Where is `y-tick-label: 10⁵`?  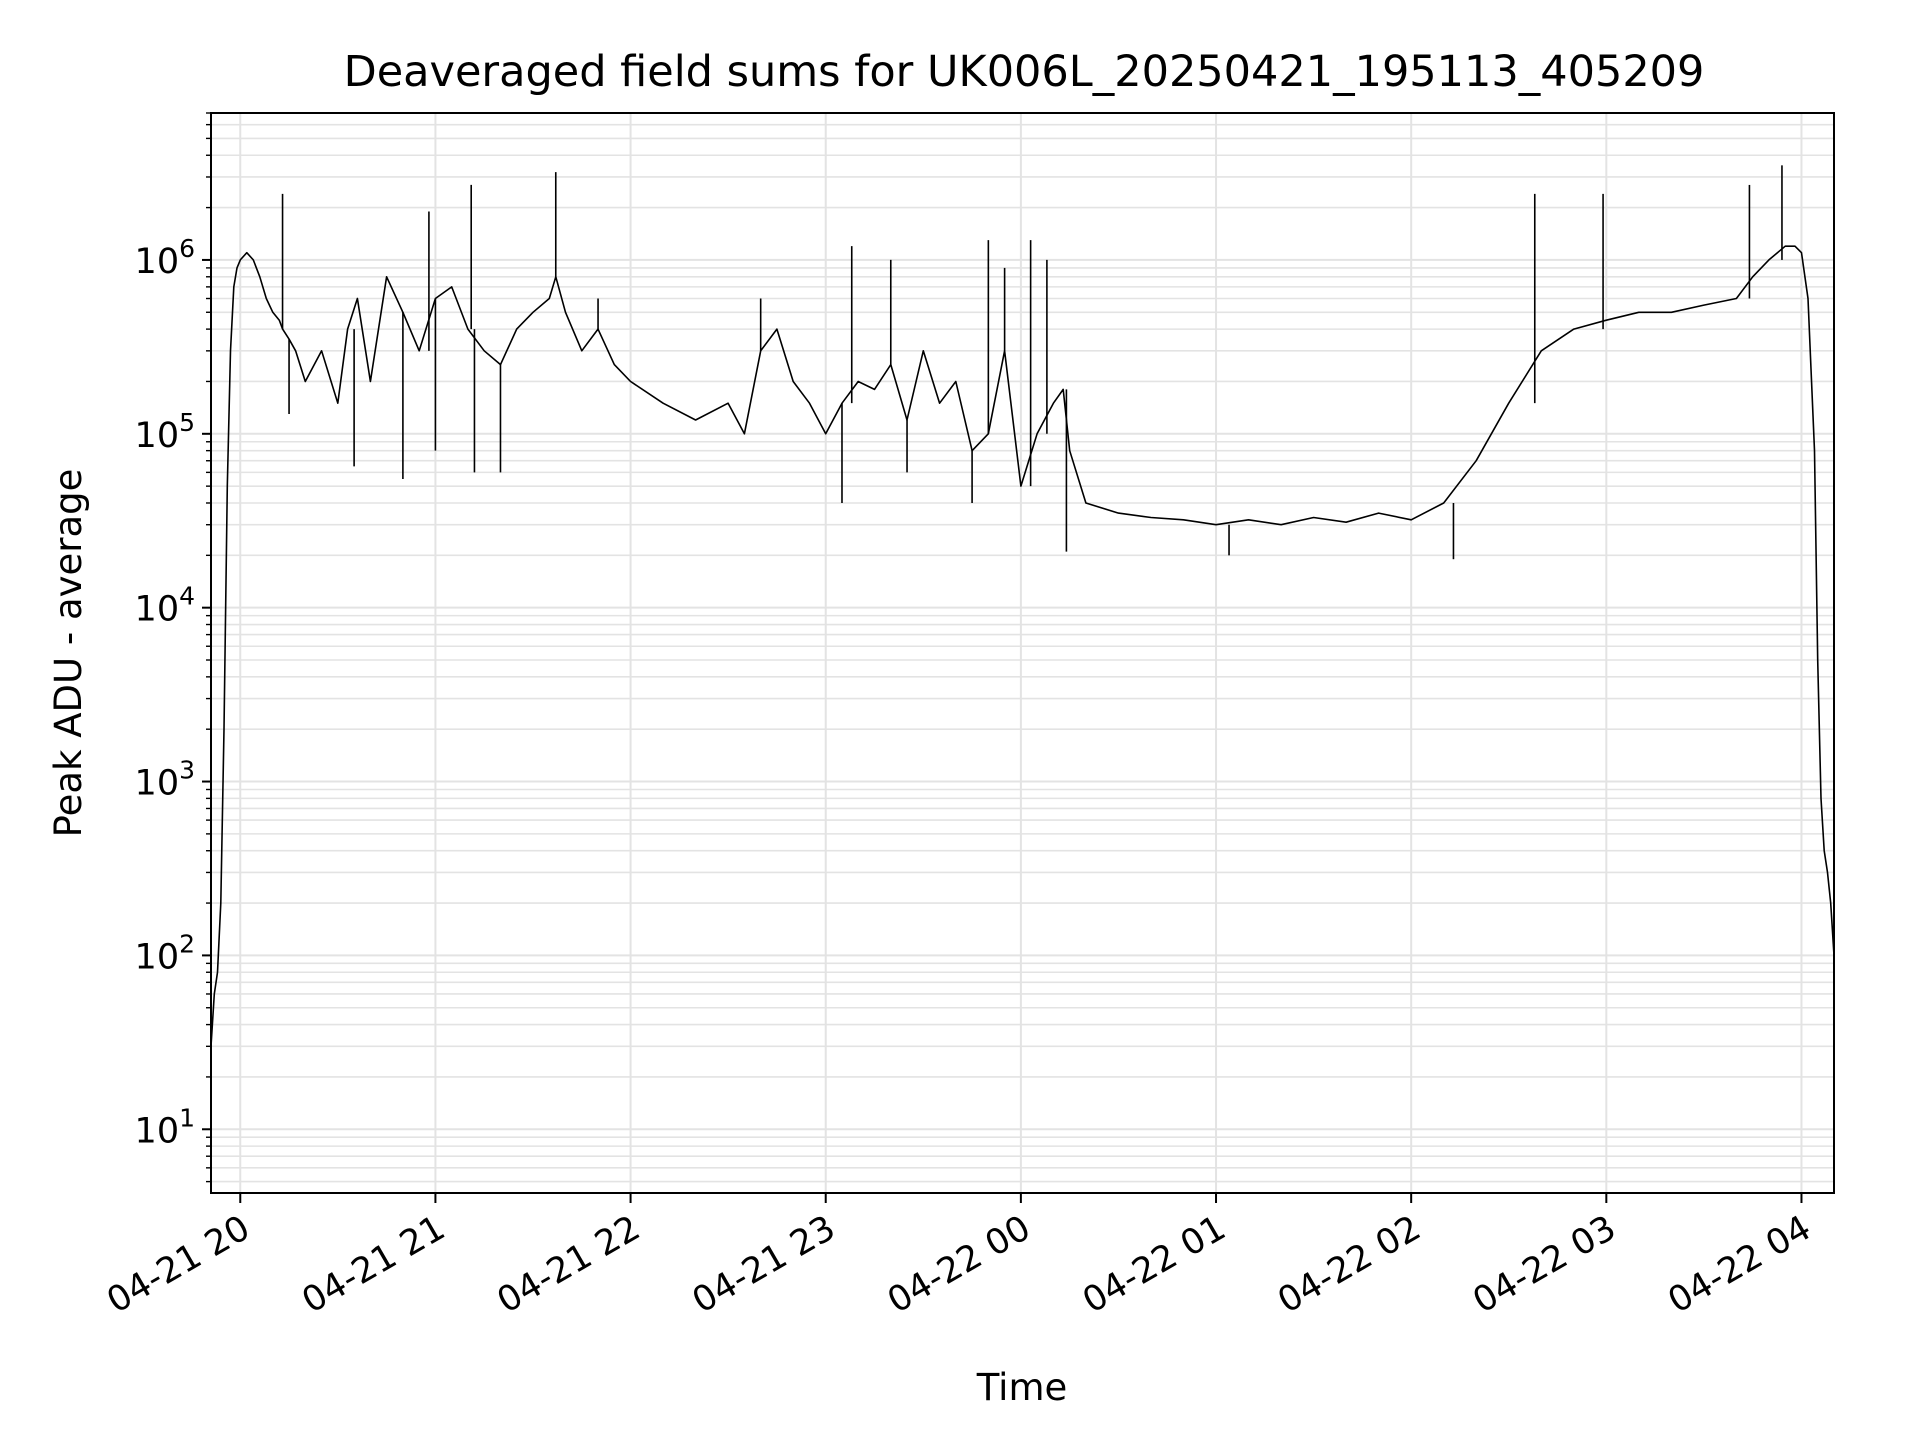 y-tick-label: 10⁵ is located at coordinates (165, 432).